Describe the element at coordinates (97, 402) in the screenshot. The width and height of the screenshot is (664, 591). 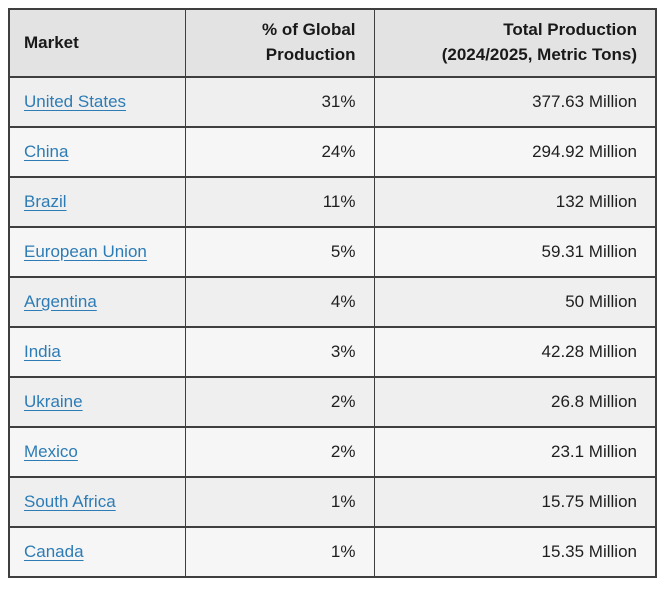
I see `market-cell: Ukraine` at that location.